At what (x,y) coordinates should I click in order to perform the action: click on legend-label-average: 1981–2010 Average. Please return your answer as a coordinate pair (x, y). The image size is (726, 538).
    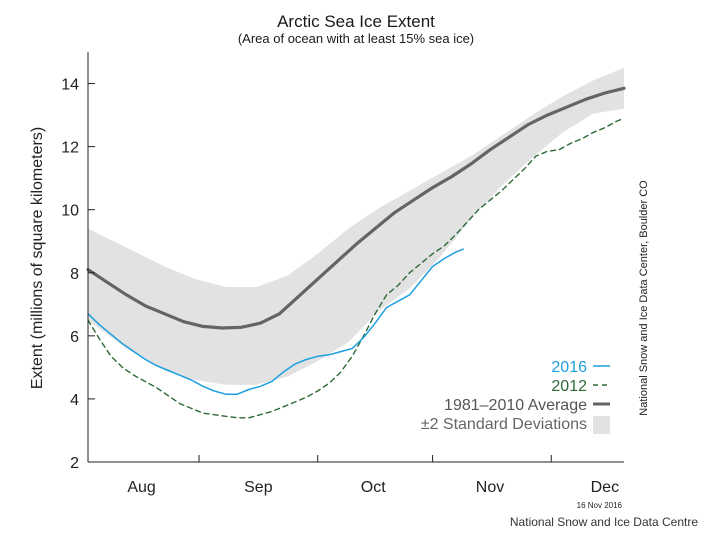
    Looking at the image, I should click on (515, 405).